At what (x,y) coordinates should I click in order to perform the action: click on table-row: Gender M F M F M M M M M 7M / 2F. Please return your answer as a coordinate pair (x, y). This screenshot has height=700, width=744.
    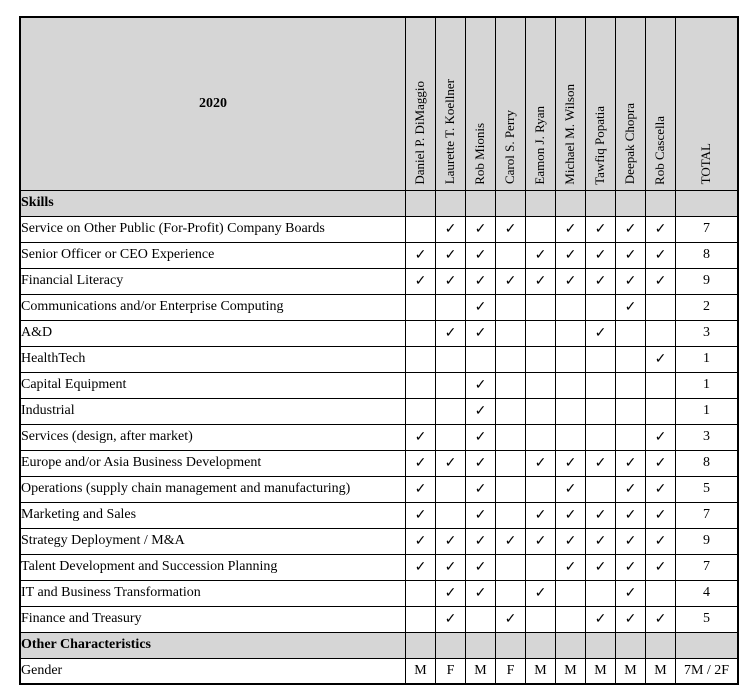
    Looking at the image, I should click on (379, 671).